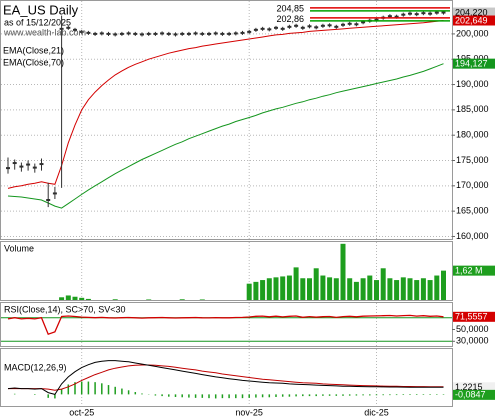 This screenshot has width=496, height=420. I want to click on last-value-label: 71,5557, so click(471, 317).